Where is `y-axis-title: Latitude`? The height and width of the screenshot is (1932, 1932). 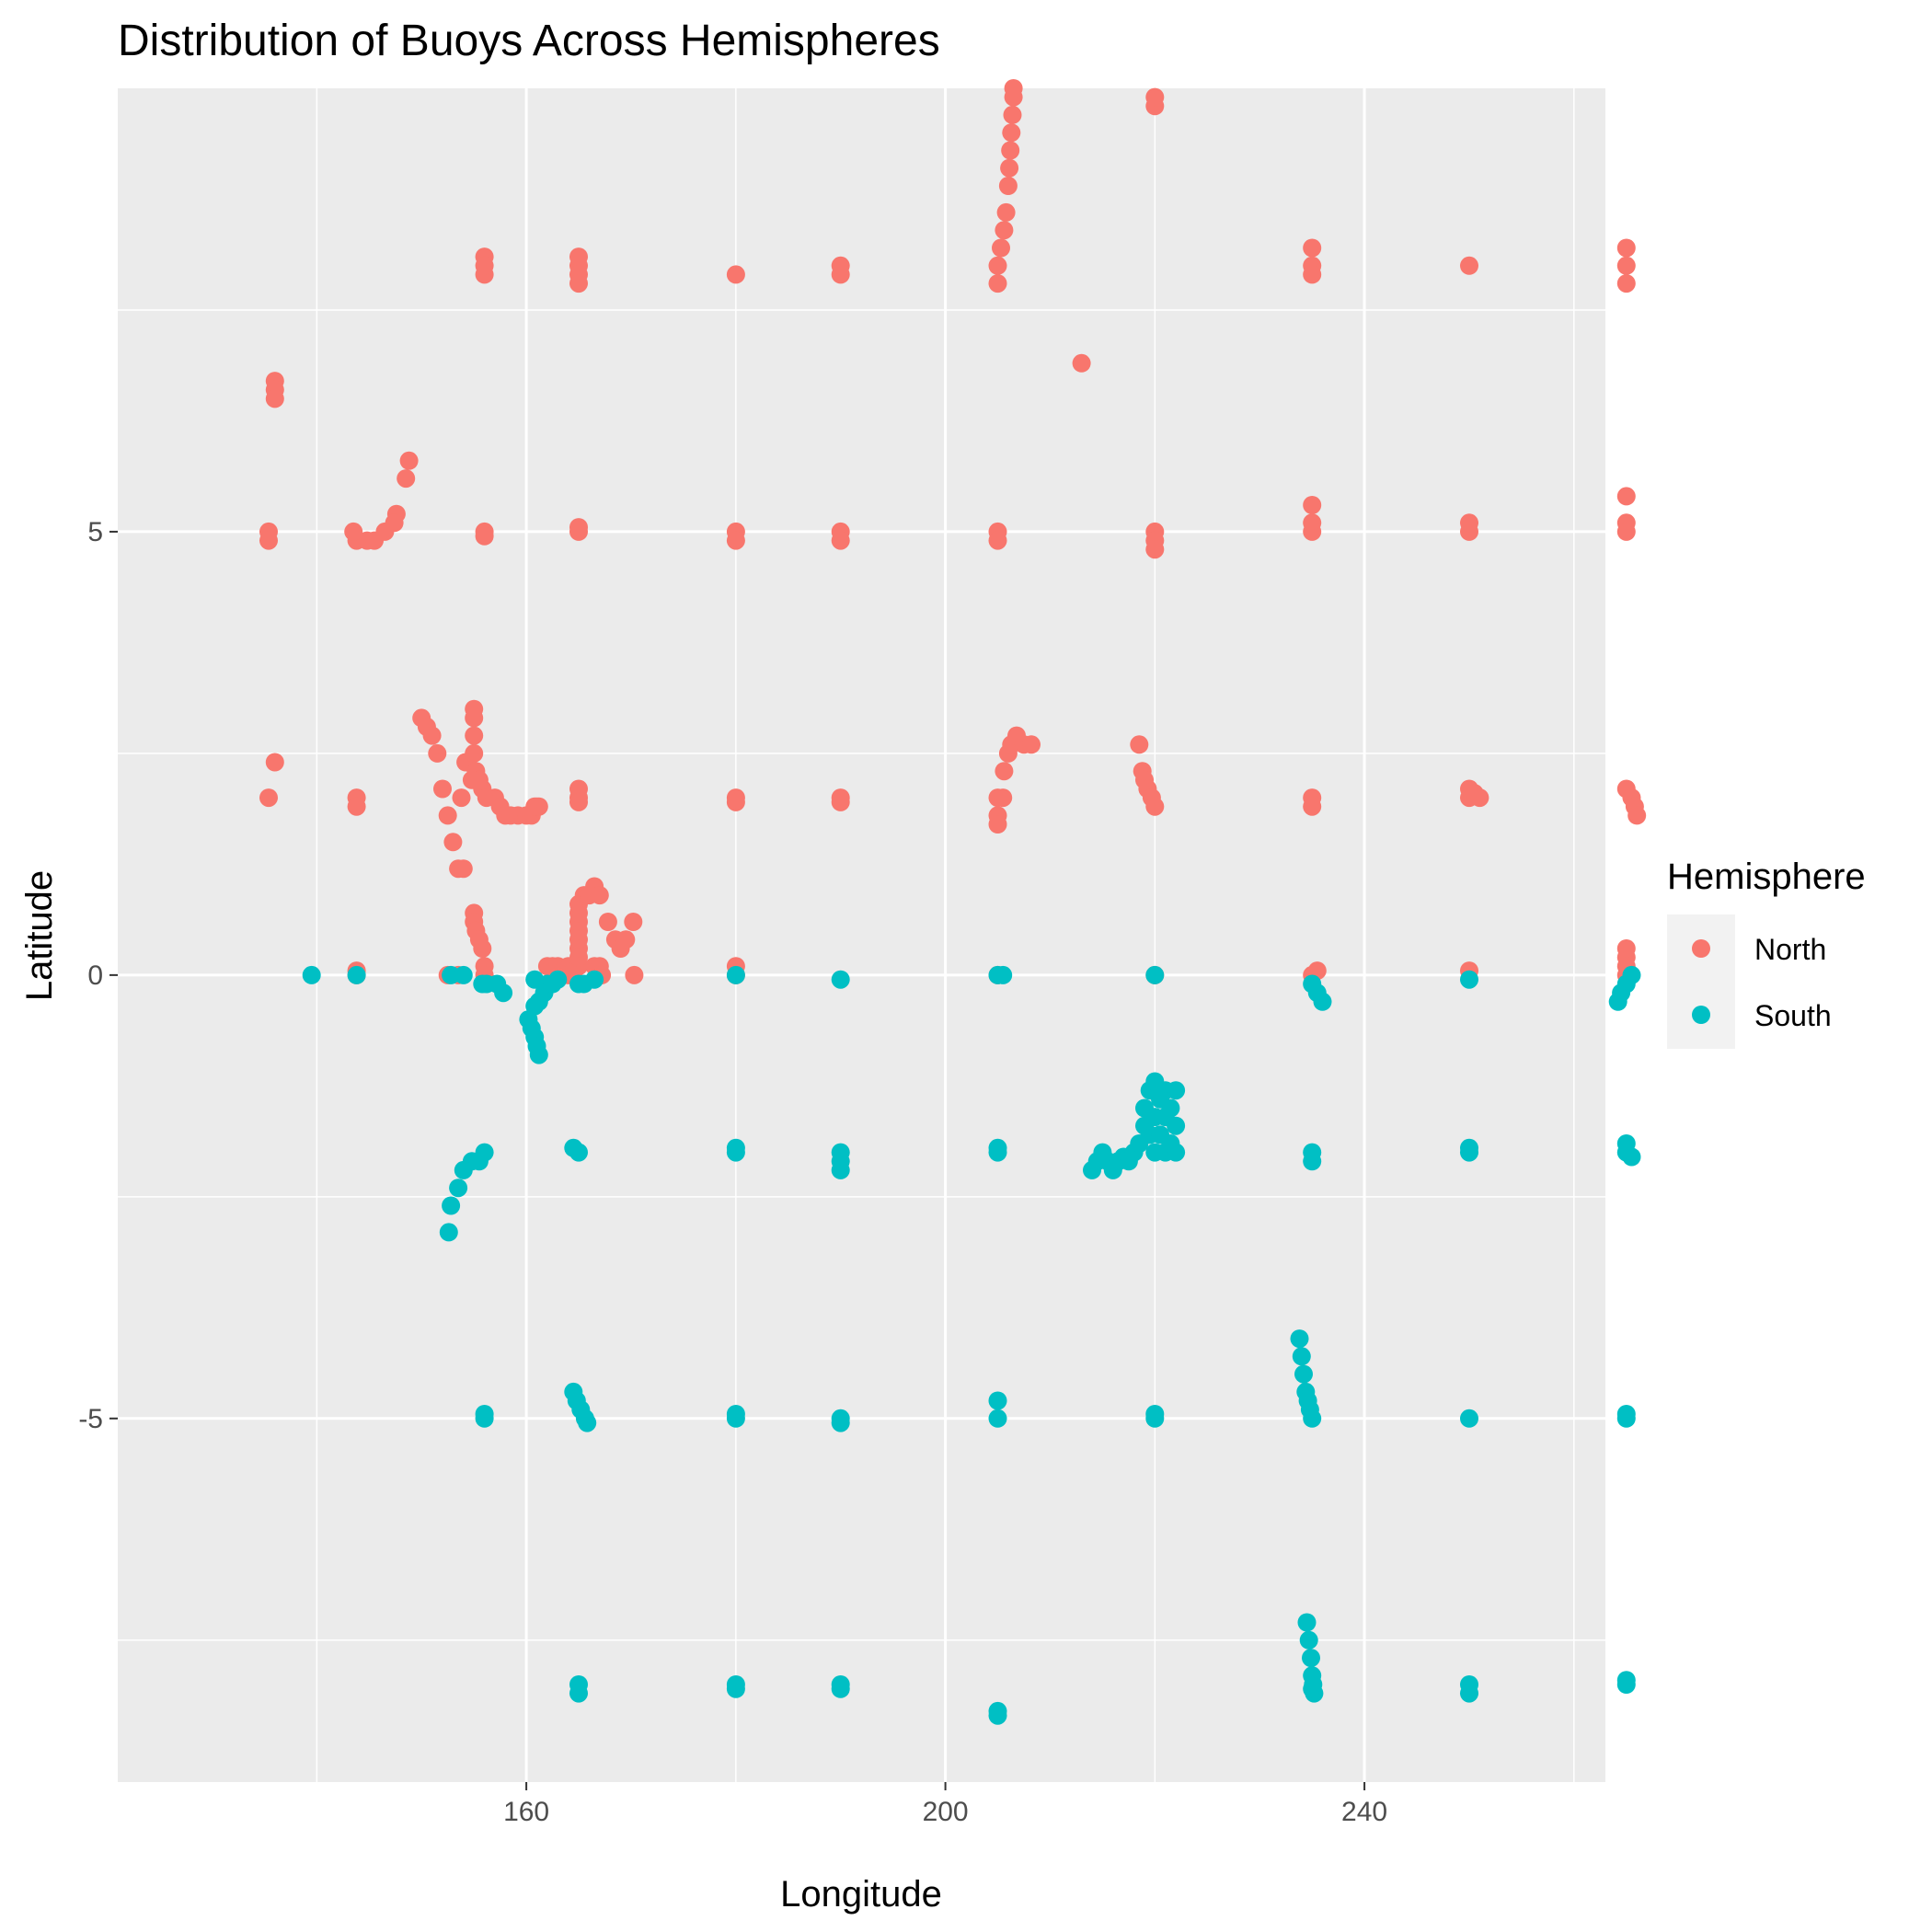
y-axis-title: Latitude is located at coordinates (39, 935).